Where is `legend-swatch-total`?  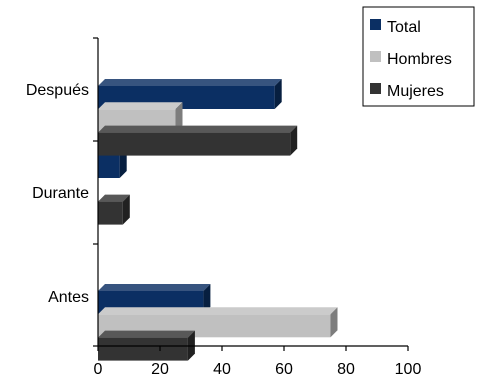
legend-swatch-total is located at coordinates (375, 24).